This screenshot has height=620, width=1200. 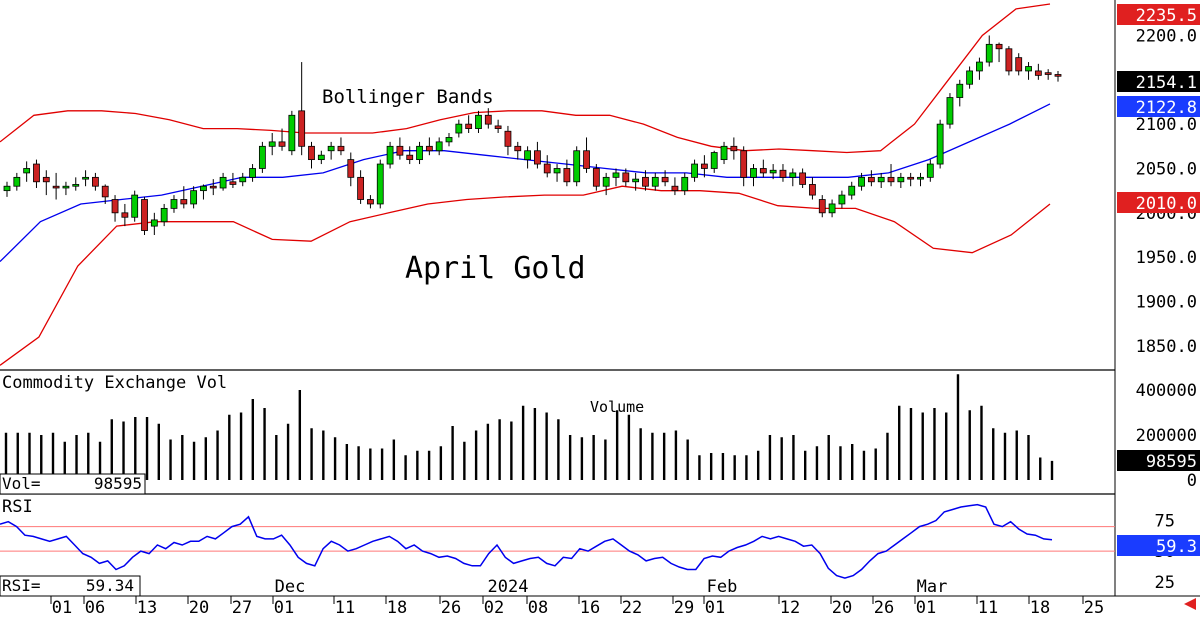 What do you see at coordinates (1166, 347) in the screenshot?
I see `price-tick-label: 1850.0` at bounding box center [1166, 347].